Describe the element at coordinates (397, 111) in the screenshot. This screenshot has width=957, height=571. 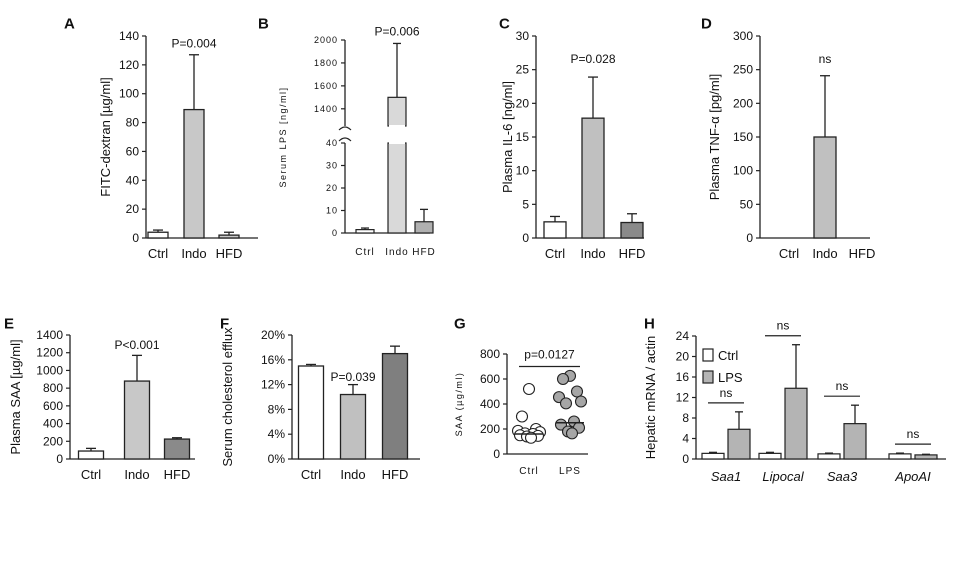
I see `bar-indo-upper` at that location.